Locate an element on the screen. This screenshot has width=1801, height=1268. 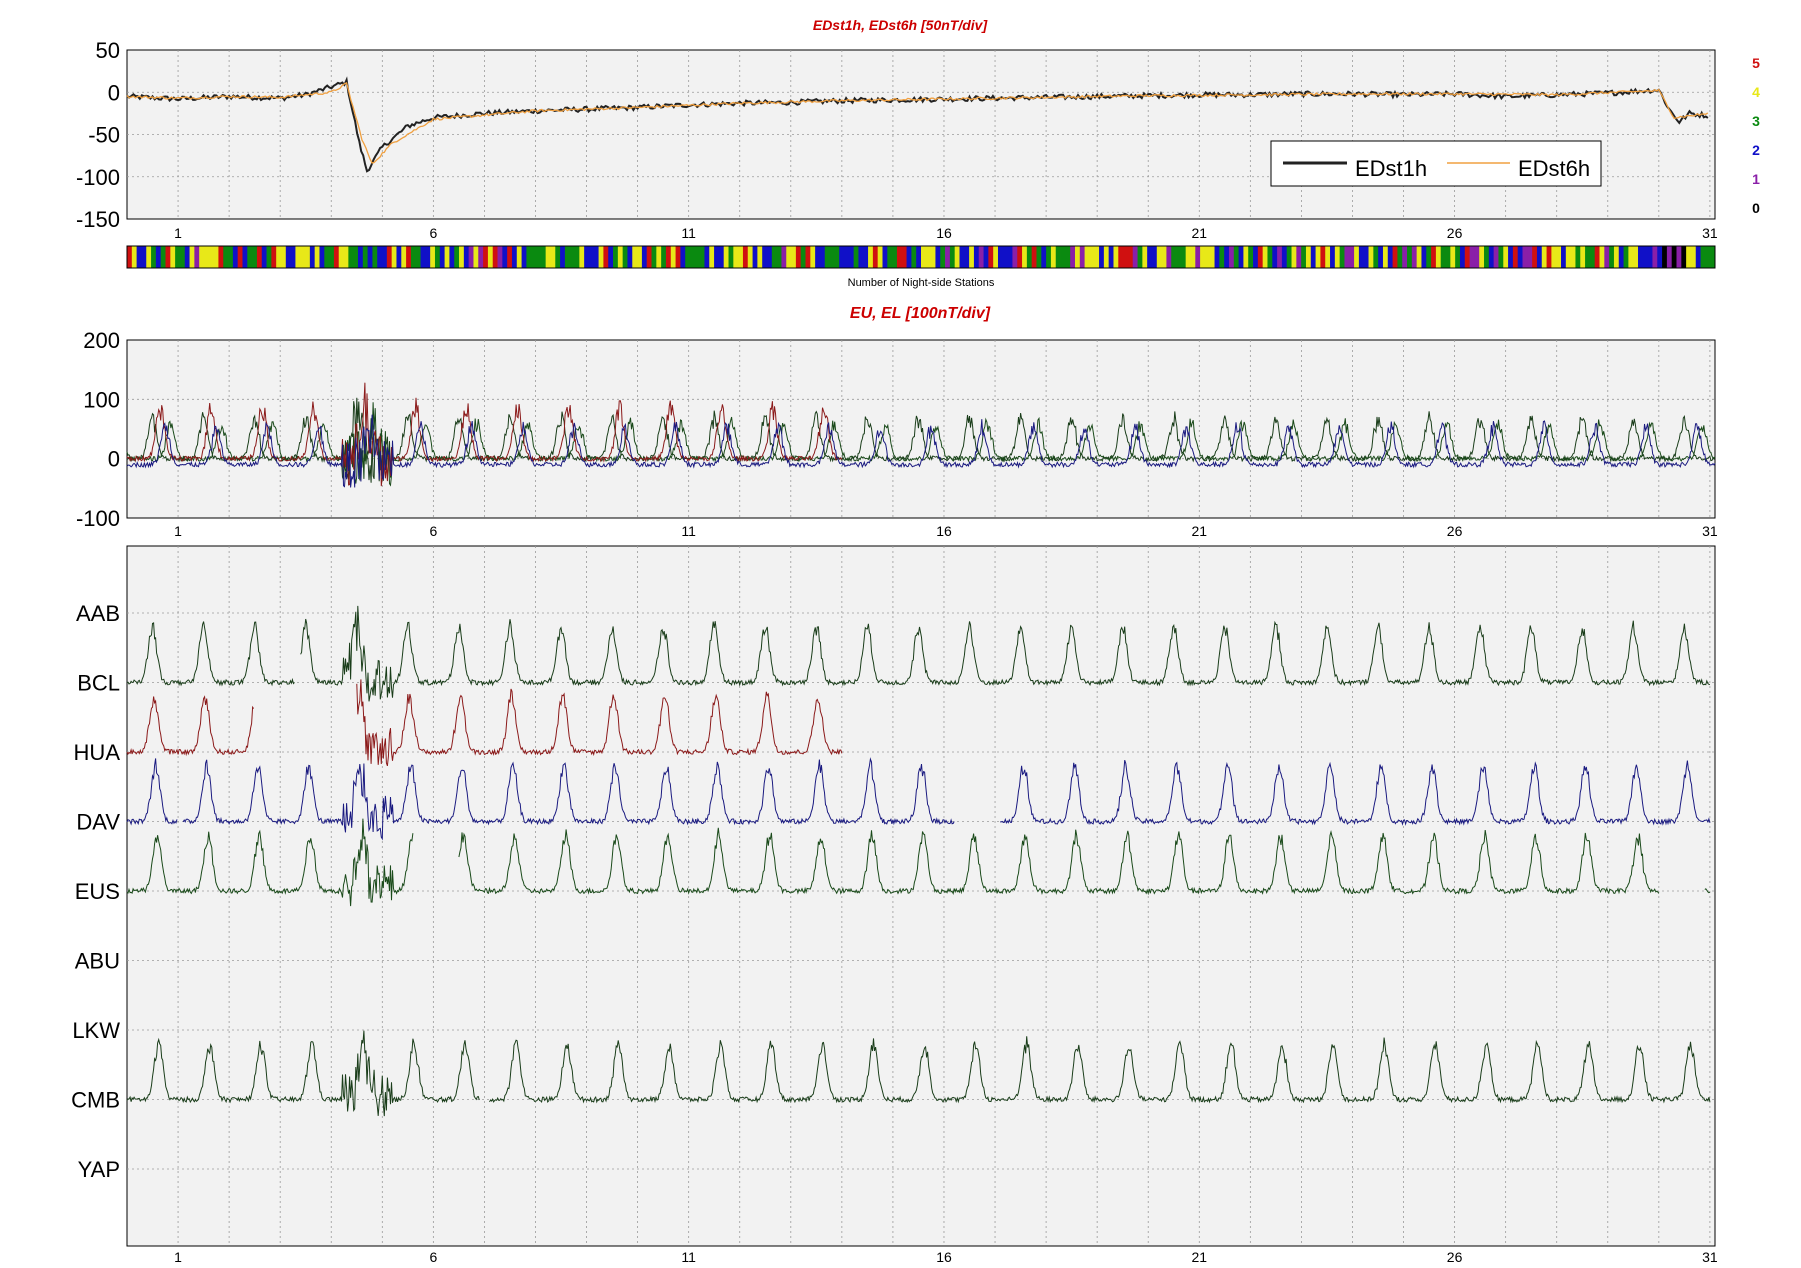
station-label-lkw: LKW is located at coordinates (96, 1030).